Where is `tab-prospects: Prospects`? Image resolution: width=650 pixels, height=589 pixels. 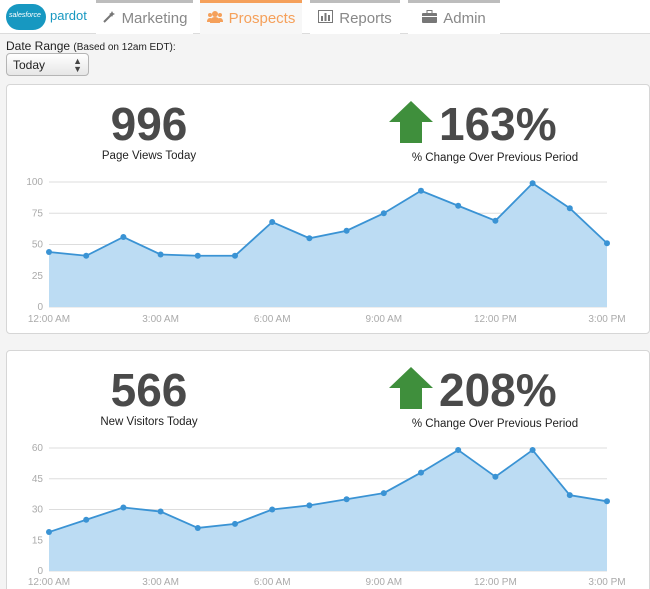
tab-prospects: Prospects is located at coordinates (251, 17).